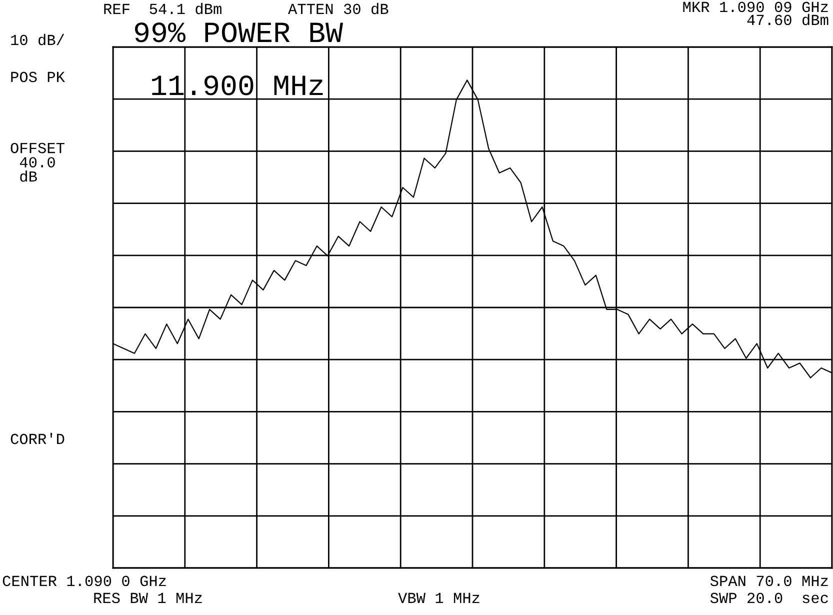  What do you see at coordinates (439, 597) in the screenshot?
I see `text: VBW 1 MHz` at bounding box center [439, 597].